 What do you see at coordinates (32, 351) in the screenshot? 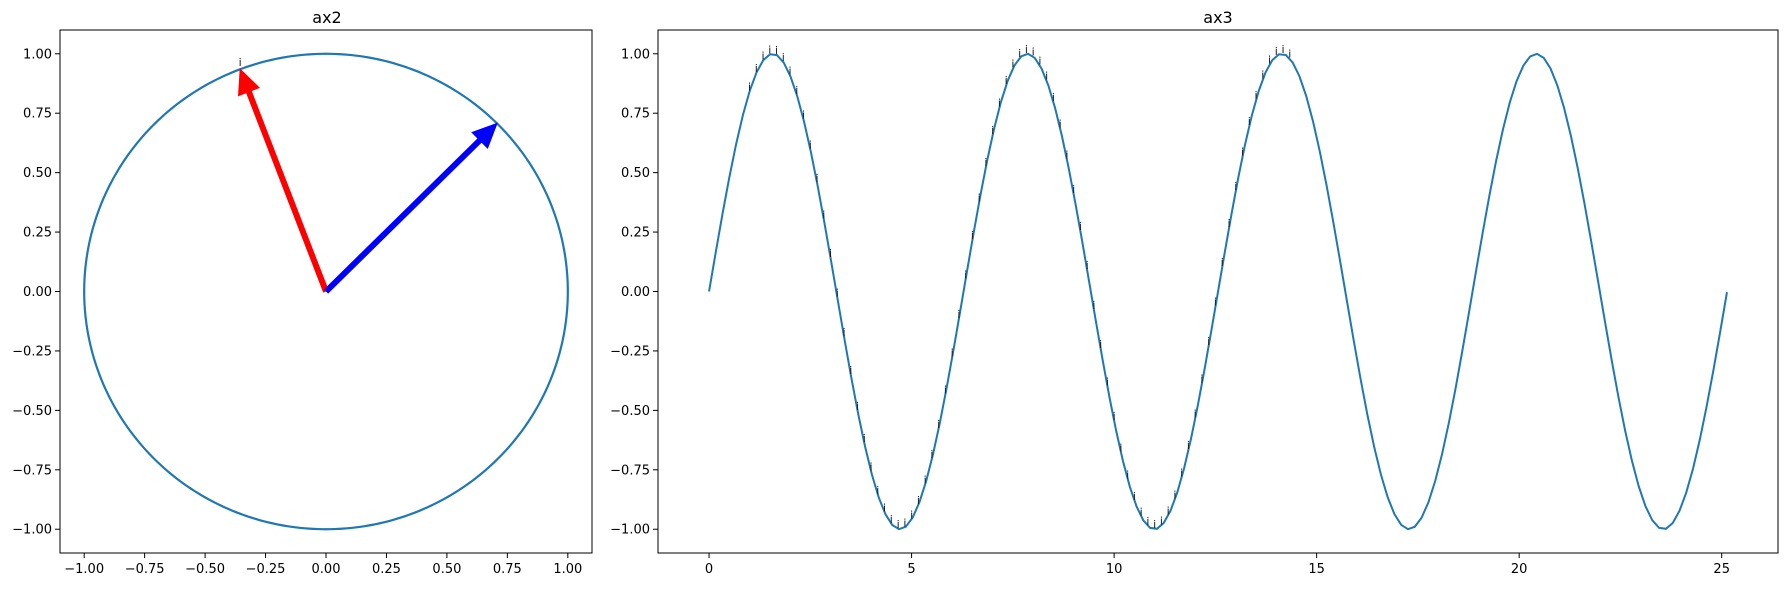
I see `ax2-ytick-label: −0.25` at bounding box center [32, 351].